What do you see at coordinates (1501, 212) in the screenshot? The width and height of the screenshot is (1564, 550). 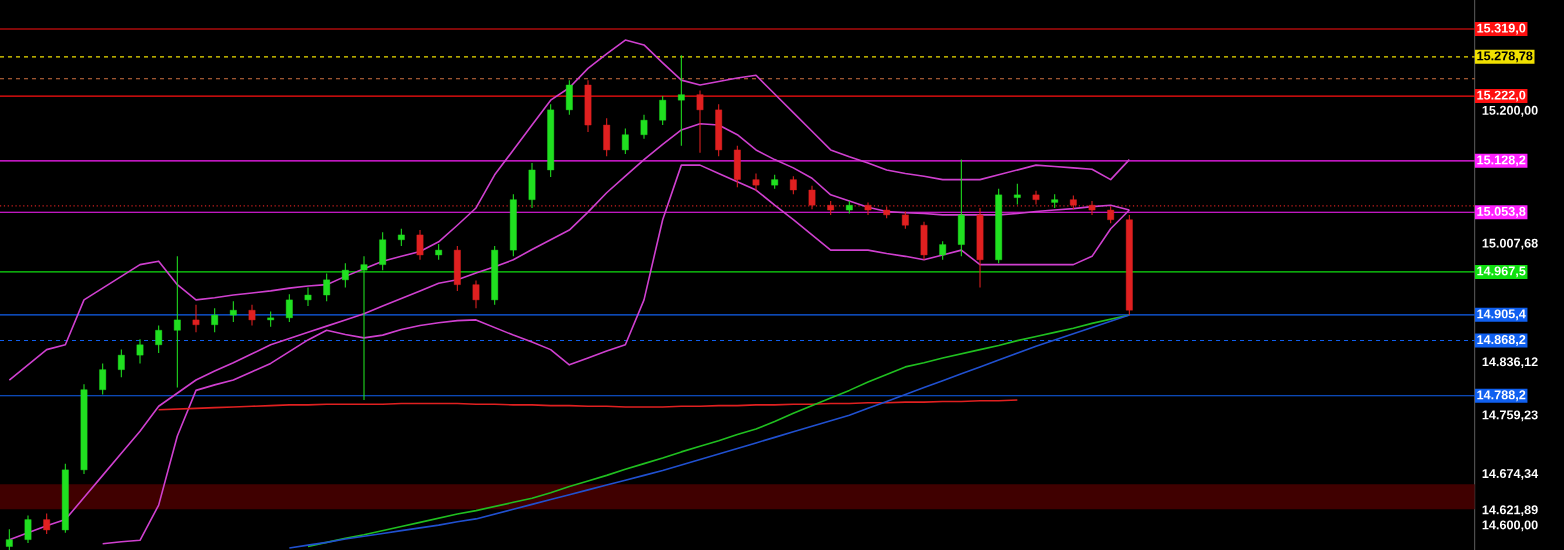 I see `ref-line-label: 15.053,8` at bounding box center [1501, 212].